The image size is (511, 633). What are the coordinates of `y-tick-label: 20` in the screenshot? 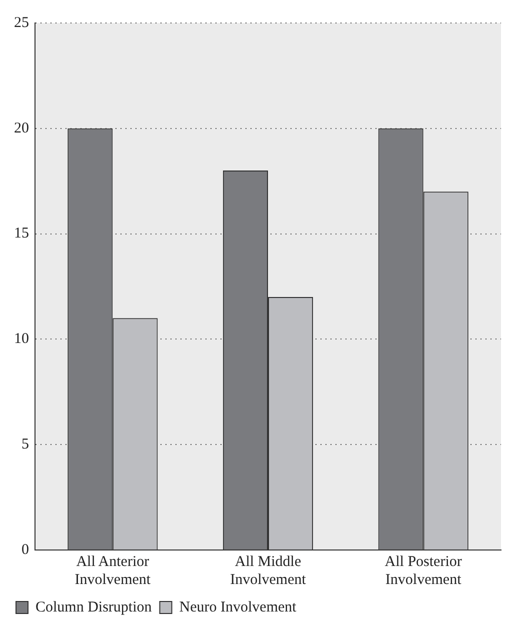 It's located at (21, 128).